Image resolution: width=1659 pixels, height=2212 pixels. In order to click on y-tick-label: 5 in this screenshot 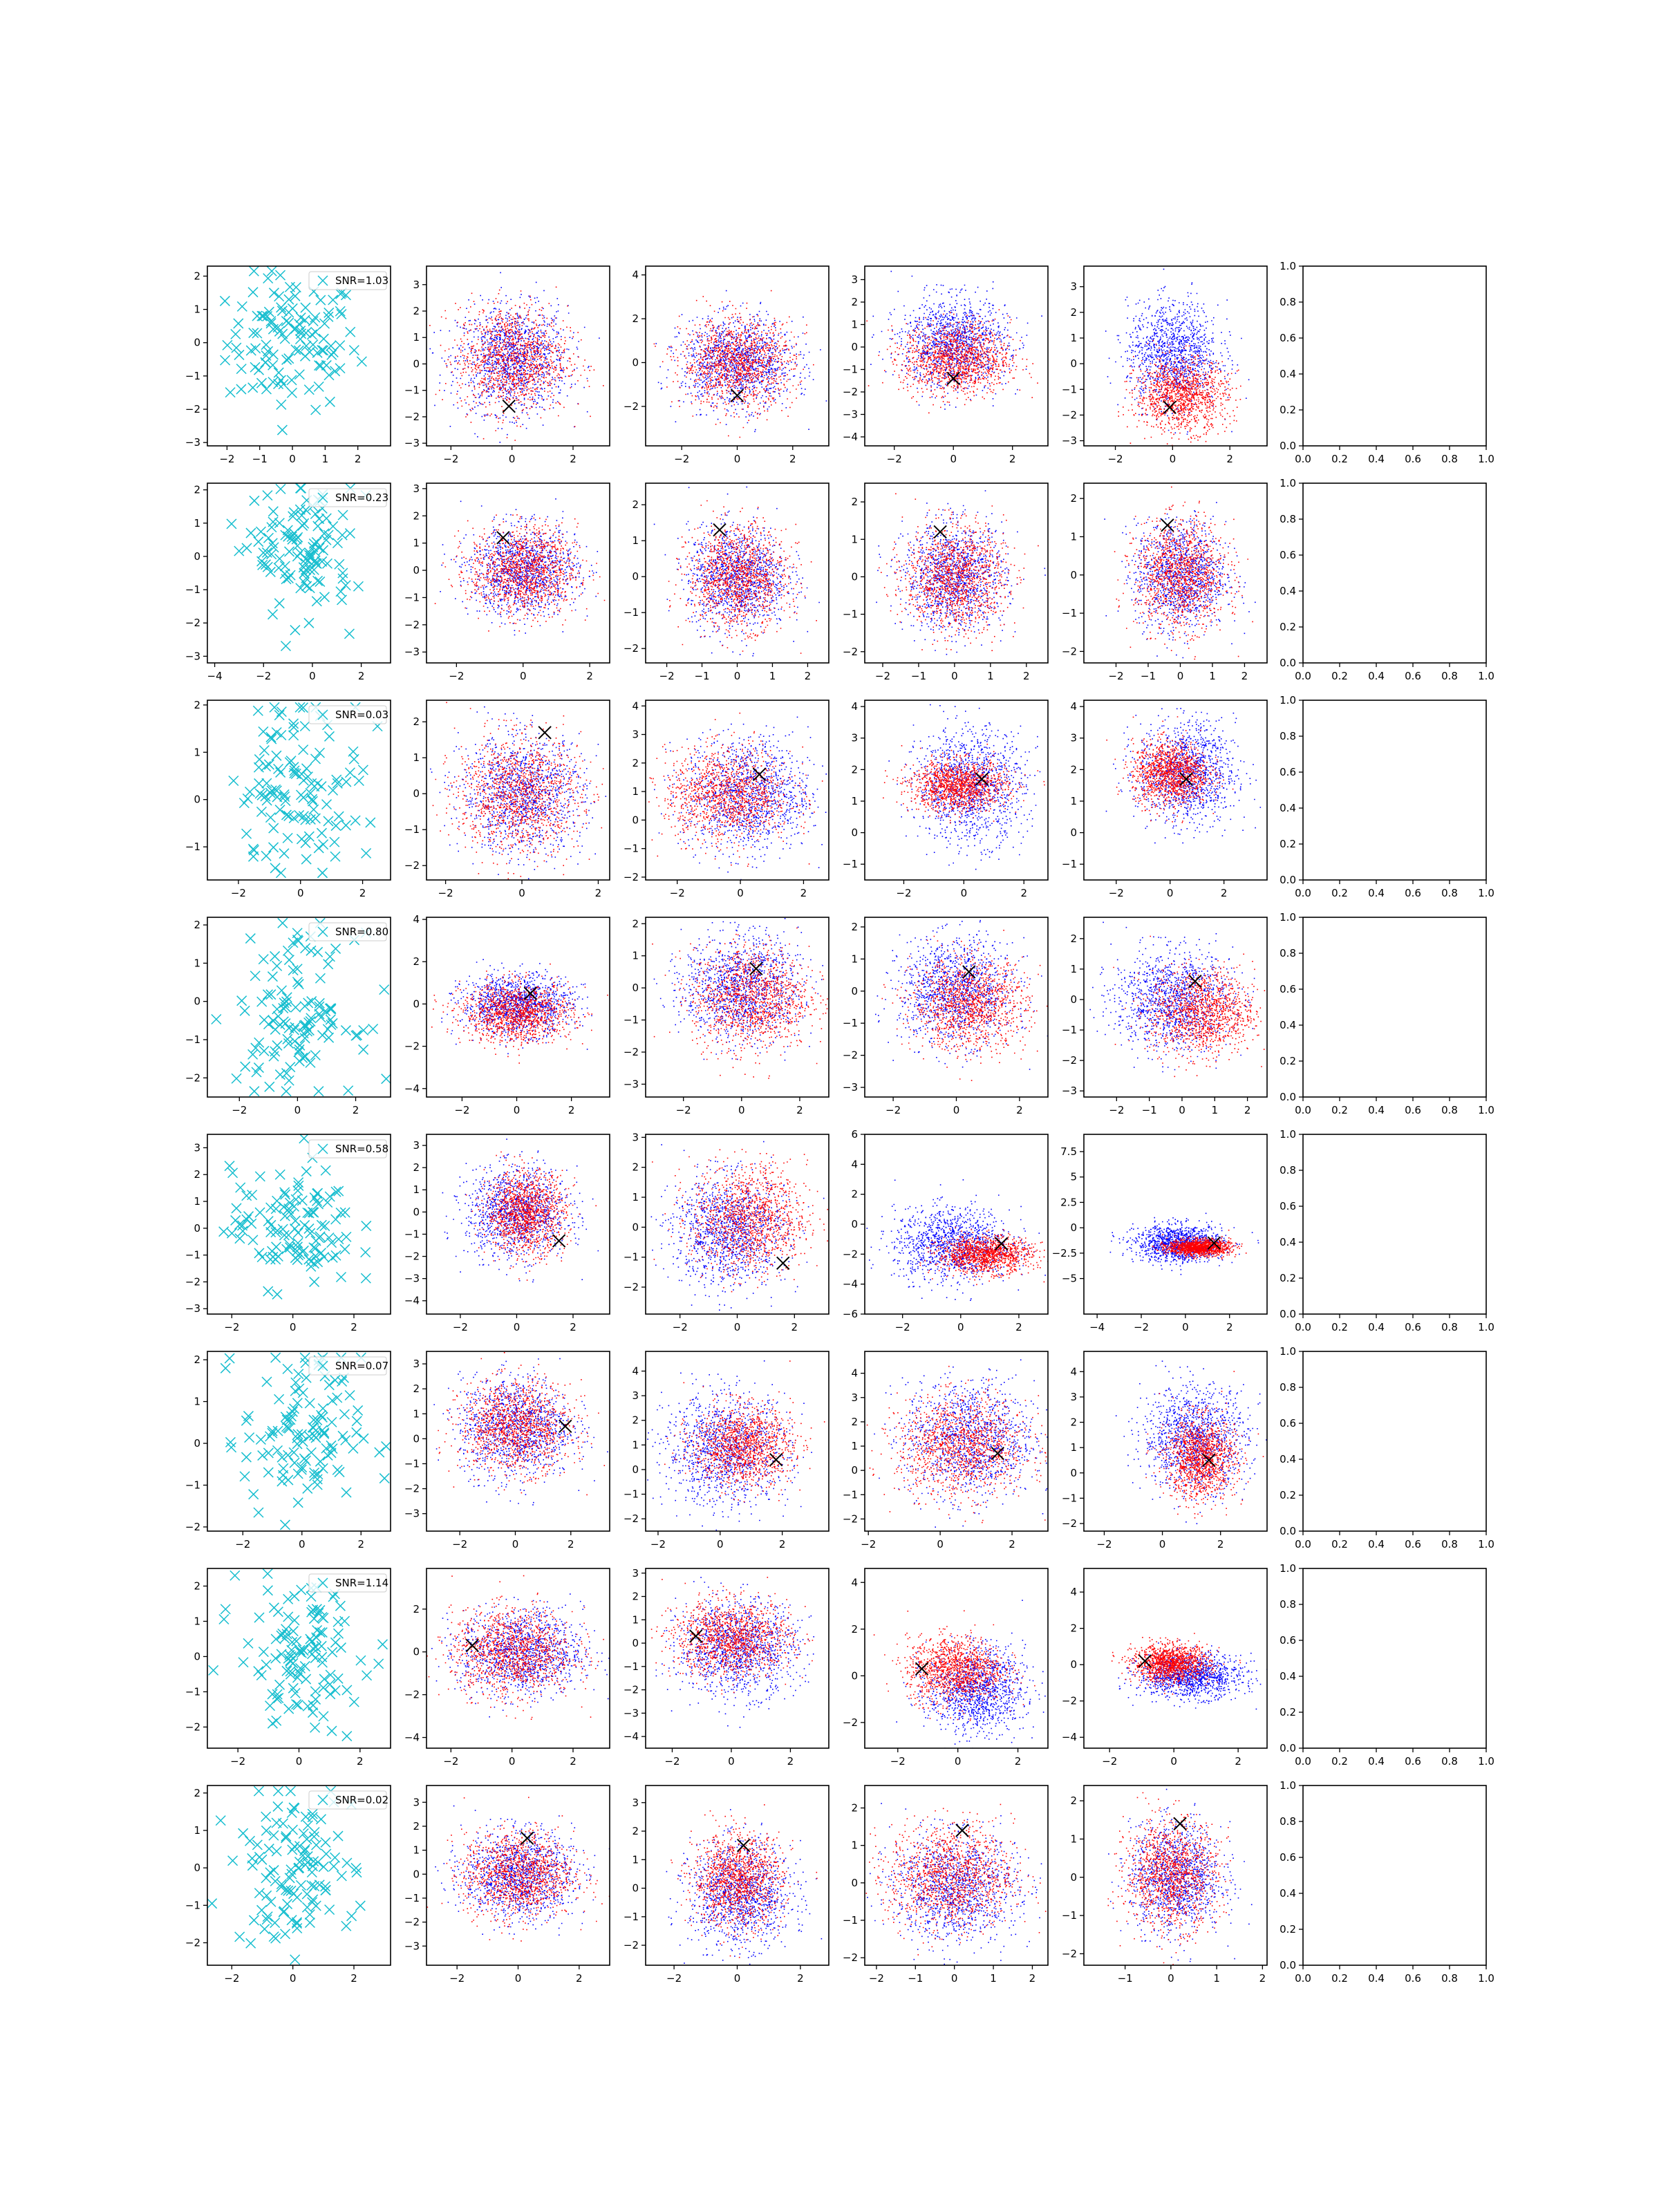, I will do `click(1073, 1177)`.